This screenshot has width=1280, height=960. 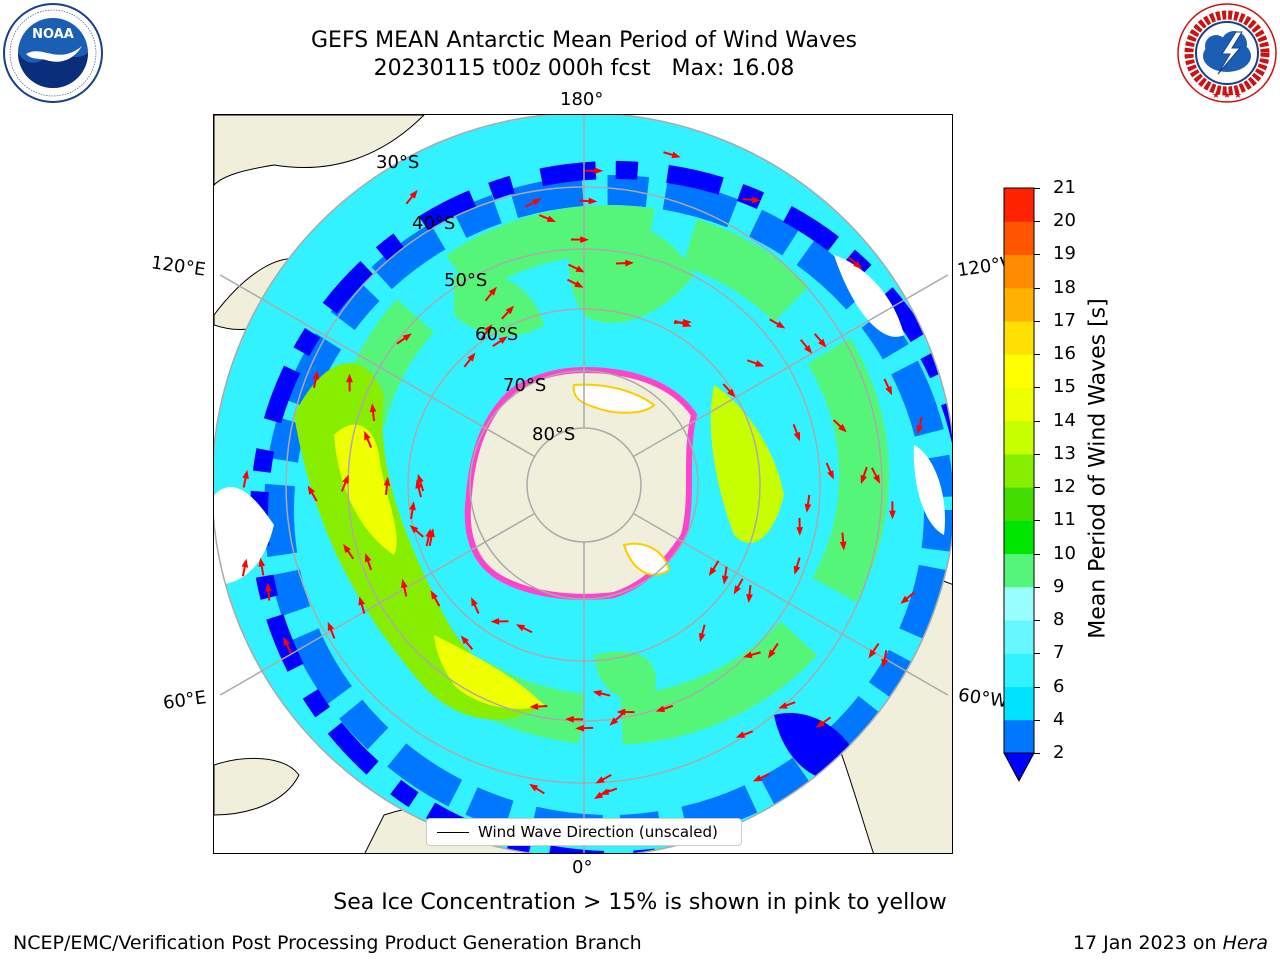 I want to click on lon-label-60e: 60°E, so click(x=184, y=700).